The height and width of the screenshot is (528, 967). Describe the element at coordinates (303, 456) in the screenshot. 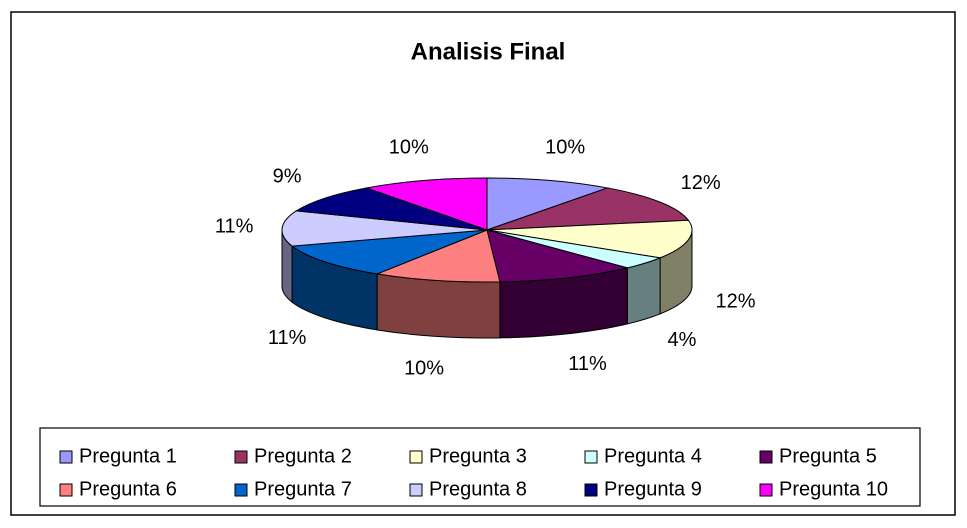

I see `legend-label: Pregunta 2` at that location.